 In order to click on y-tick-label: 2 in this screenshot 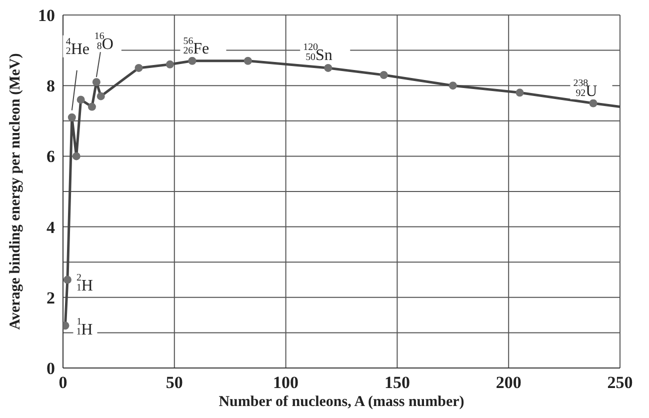, I will do `click(50, 298)`.